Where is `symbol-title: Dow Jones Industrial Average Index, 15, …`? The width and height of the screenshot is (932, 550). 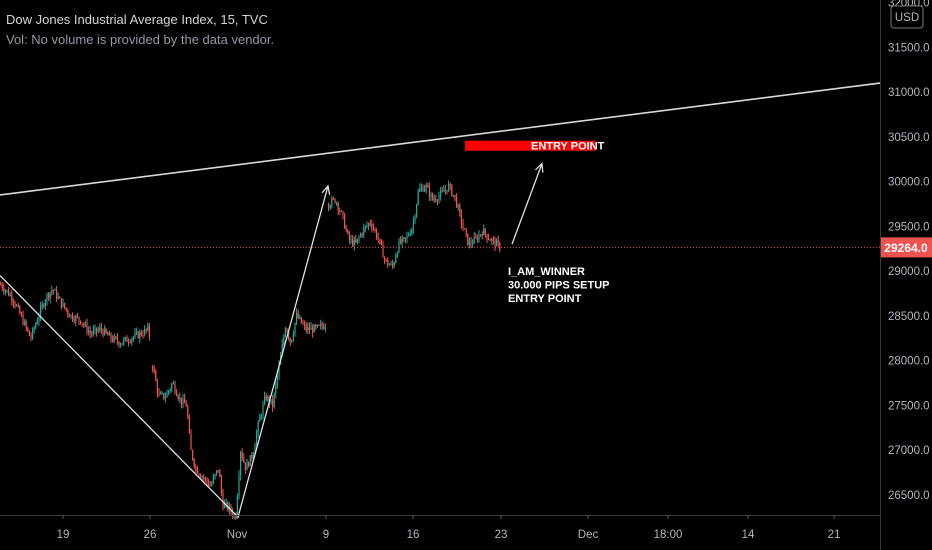 symbol-title: Dow Jones Industrial Average Index, 15, … is located at coordinates (137, 19).